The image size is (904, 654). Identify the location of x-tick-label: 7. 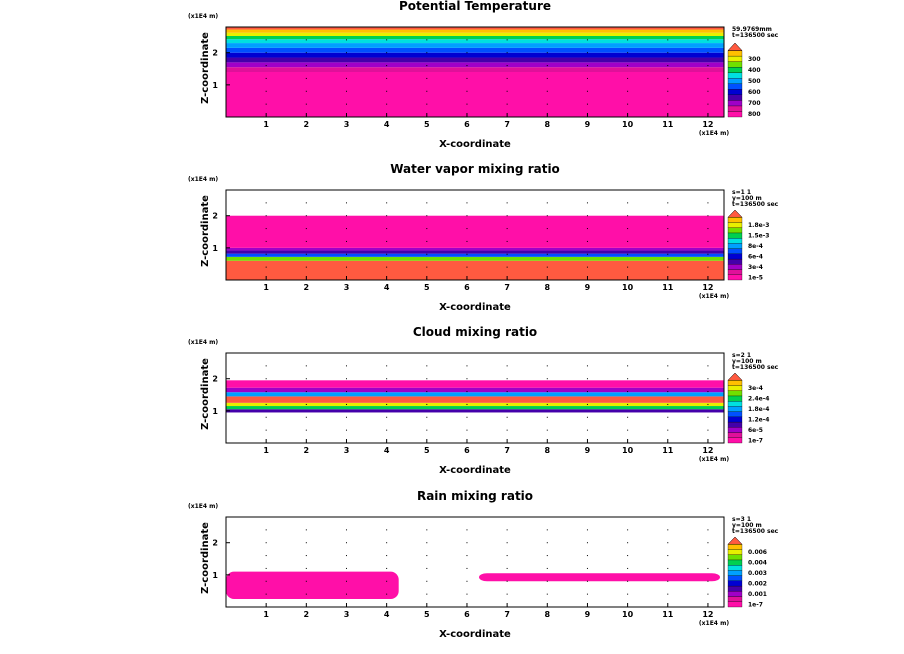
(507, 614).